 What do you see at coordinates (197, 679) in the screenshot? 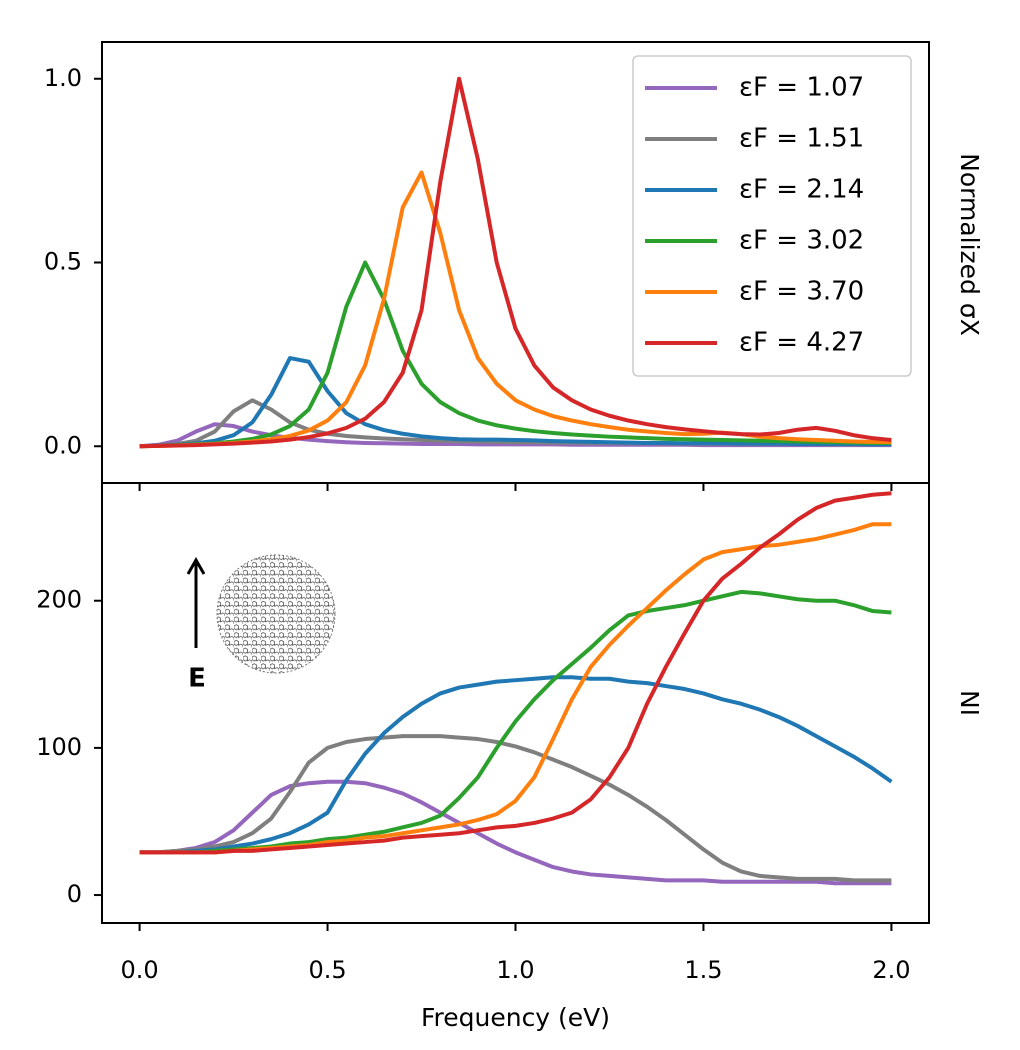
I see `field-label: E` at bounding box center [197, 679].